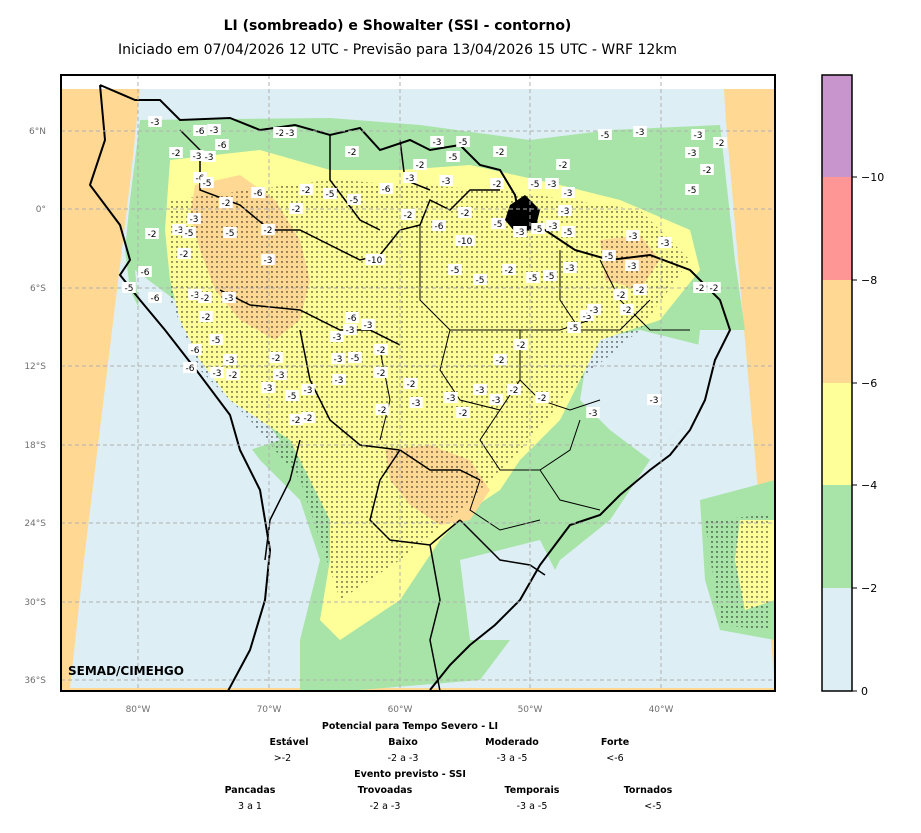 The width and height of the screenshot is (921, 833). I want to click on colorbar: 0 −2 −4 −6 −8 −10, so click(852, 386).